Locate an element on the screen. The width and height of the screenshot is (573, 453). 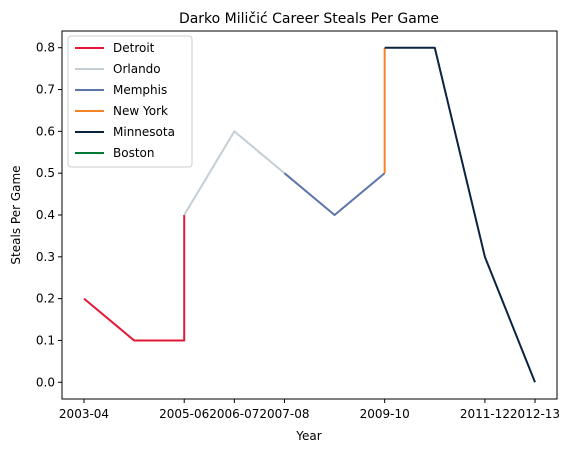
series-line-detroit is located at coordinates (134, 278).